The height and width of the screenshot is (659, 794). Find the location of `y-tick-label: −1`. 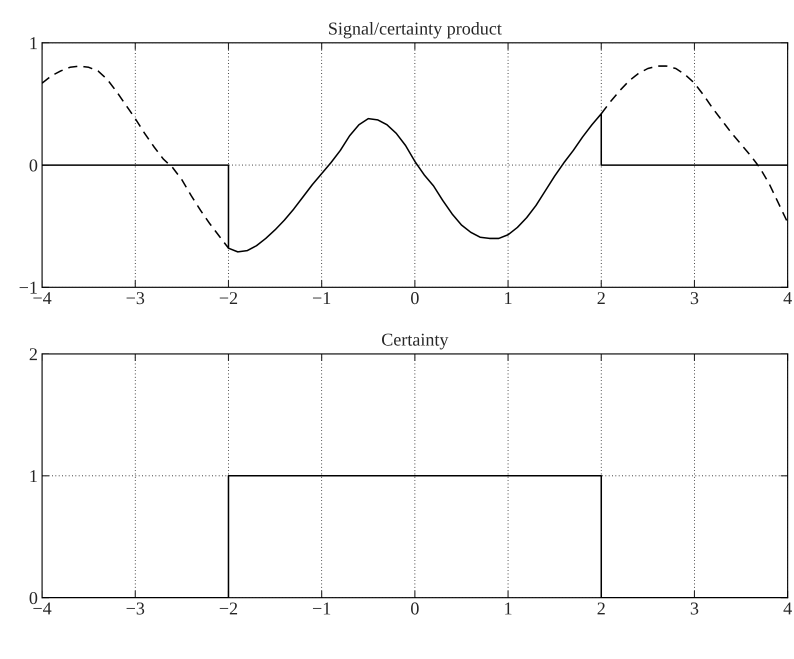

y-tick-label: −1 is located at coordinates (28, 288).